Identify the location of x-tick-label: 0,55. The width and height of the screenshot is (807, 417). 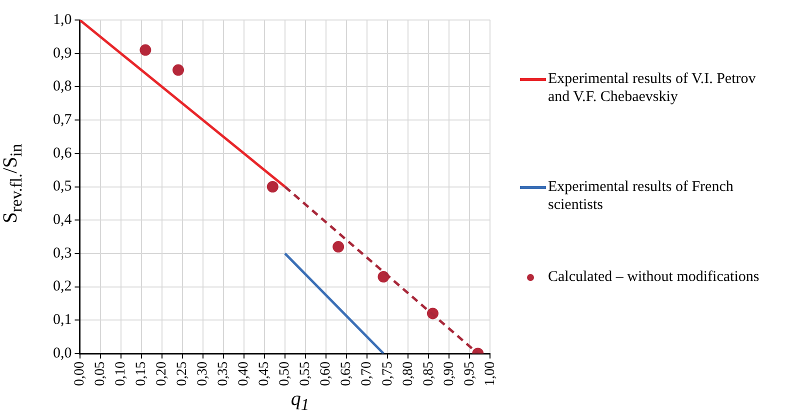
(306, 374).